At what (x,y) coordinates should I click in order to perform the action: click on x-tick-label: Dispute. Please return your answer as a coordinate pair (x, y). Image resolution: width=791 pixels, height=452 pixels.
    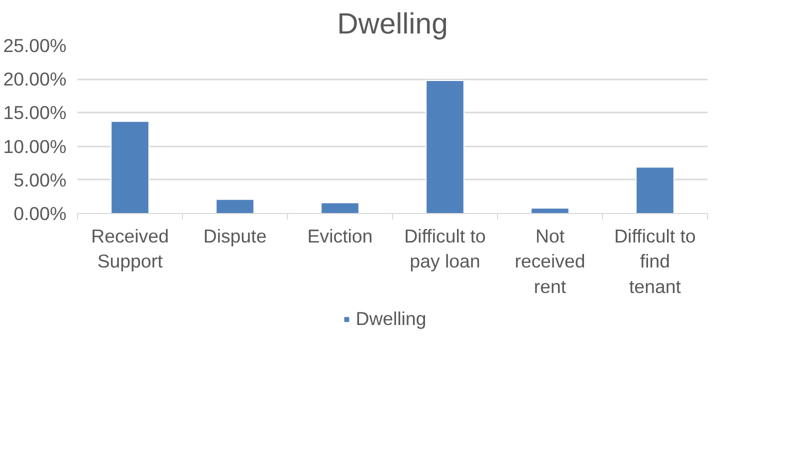
    Looking at the image, I should click on (235, 236).